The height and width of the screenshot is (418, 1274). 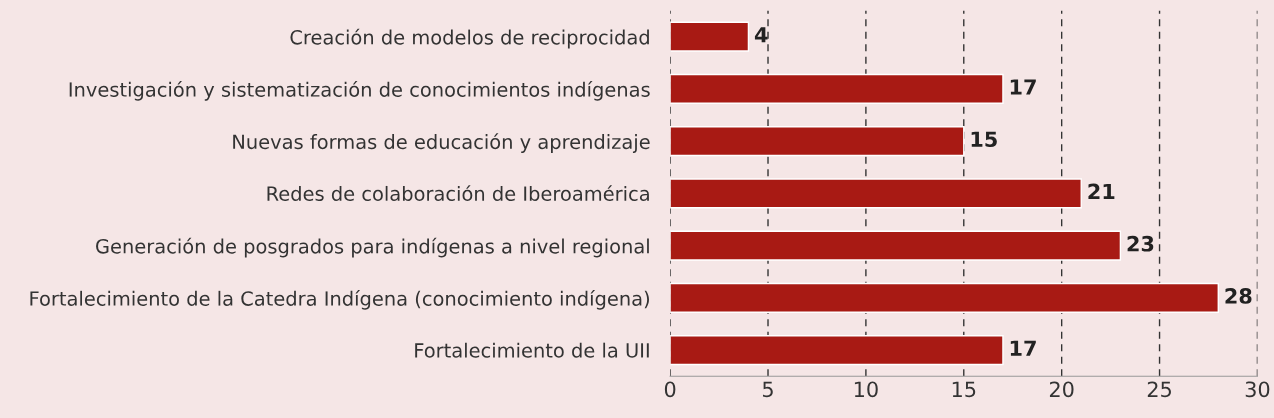 What do you see at coordinates (1238, 296) in the screenshot?
I see `data-label: 28` at bounding box center [1238, 296].